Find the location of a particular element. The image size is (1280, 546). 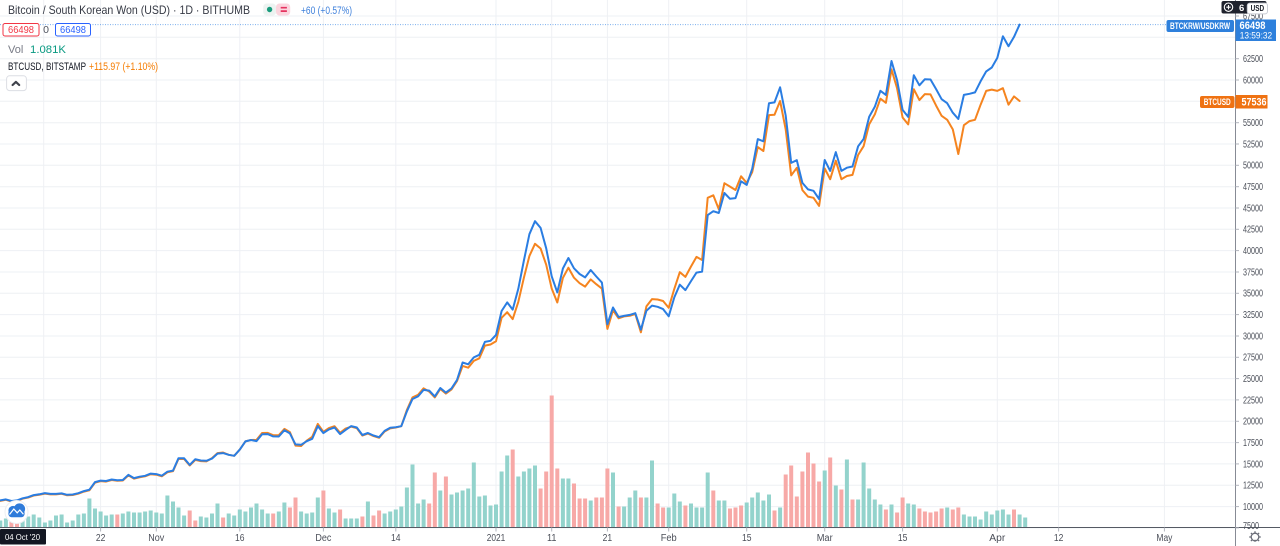

svg-text: 62500 is located at coordinates (1253, 59).